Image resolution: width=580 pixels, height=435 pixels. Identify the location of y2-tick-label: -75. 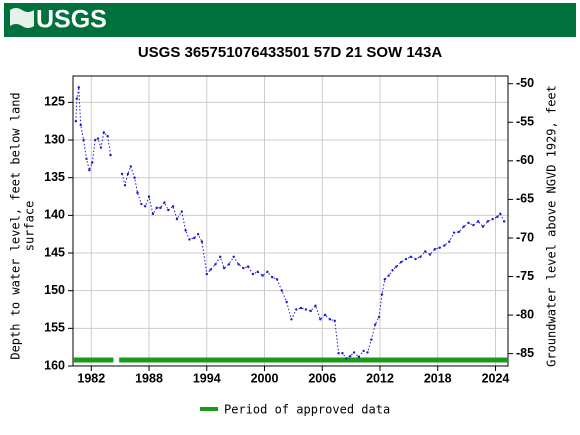
(525, 276).